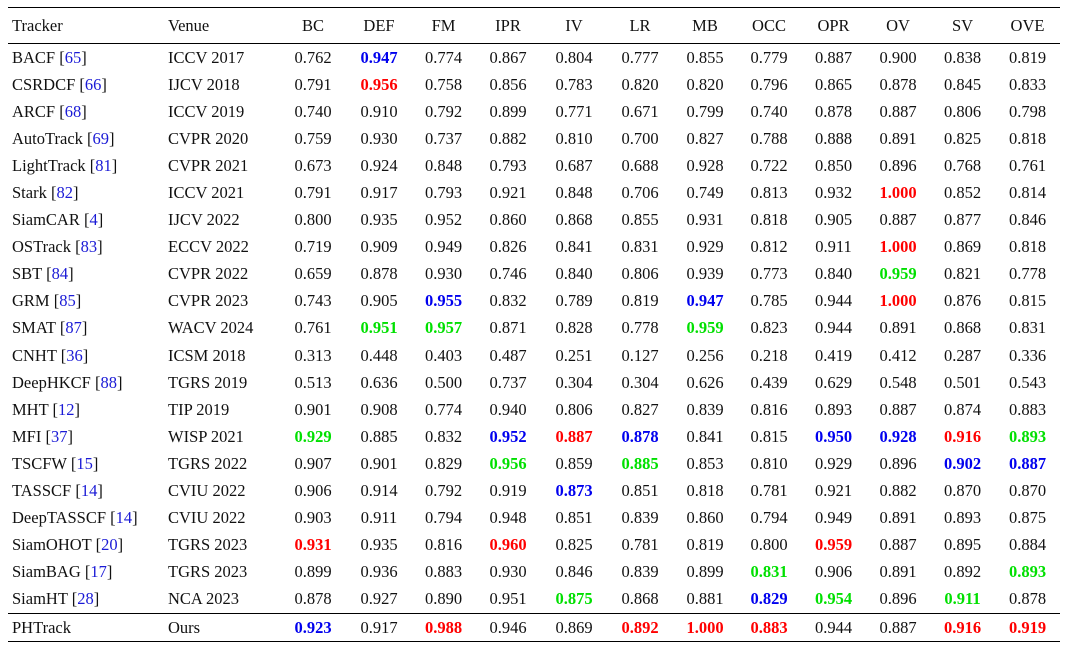 This screenshot has height=648, width=1066. I want to click on tracker-name: Stark, so click(29, 193).